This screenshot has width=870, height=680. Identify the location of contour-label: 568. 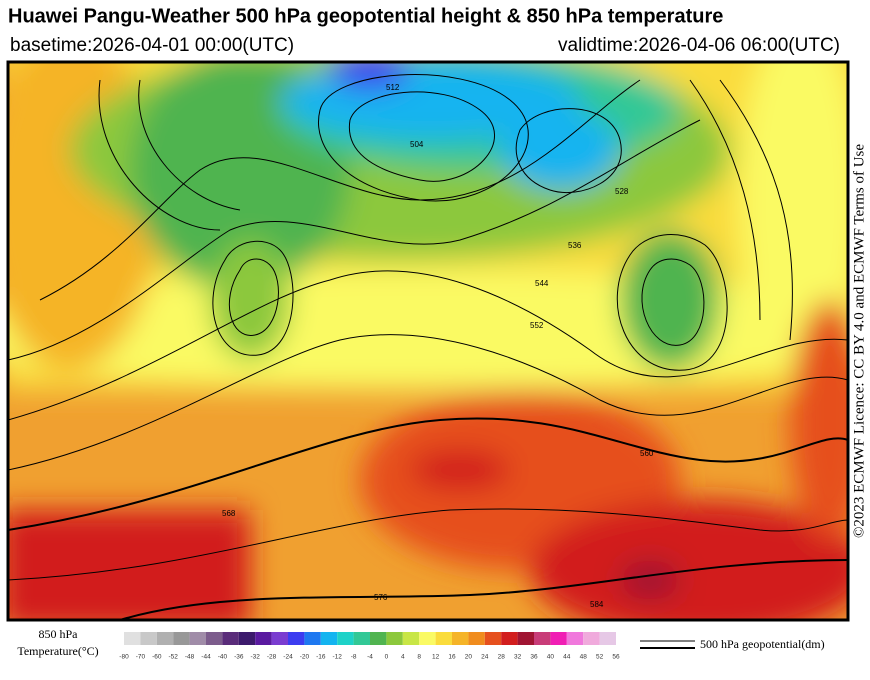
(229, 513).